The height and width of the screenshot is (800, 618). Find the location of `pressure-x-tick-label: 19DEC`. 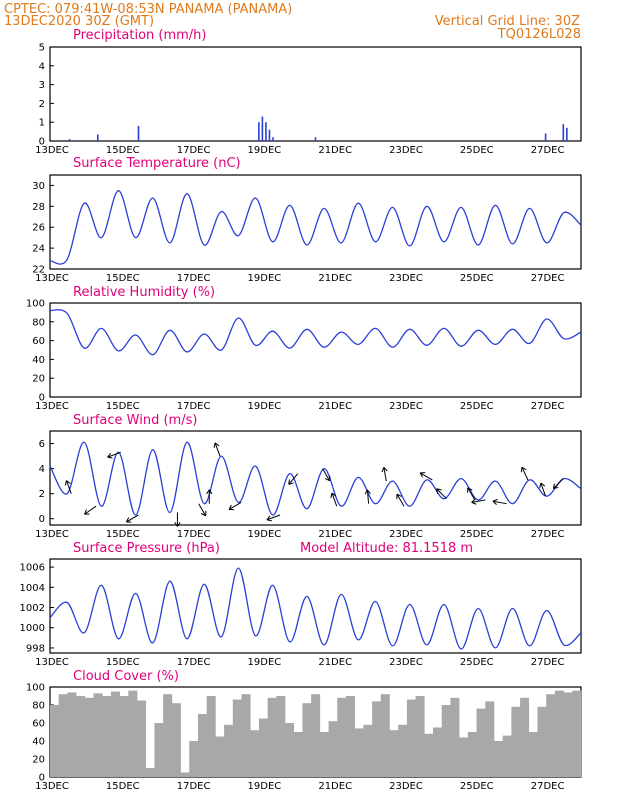

pressure-x-tick-label: 19DEC is located at coordinates (265, 662).